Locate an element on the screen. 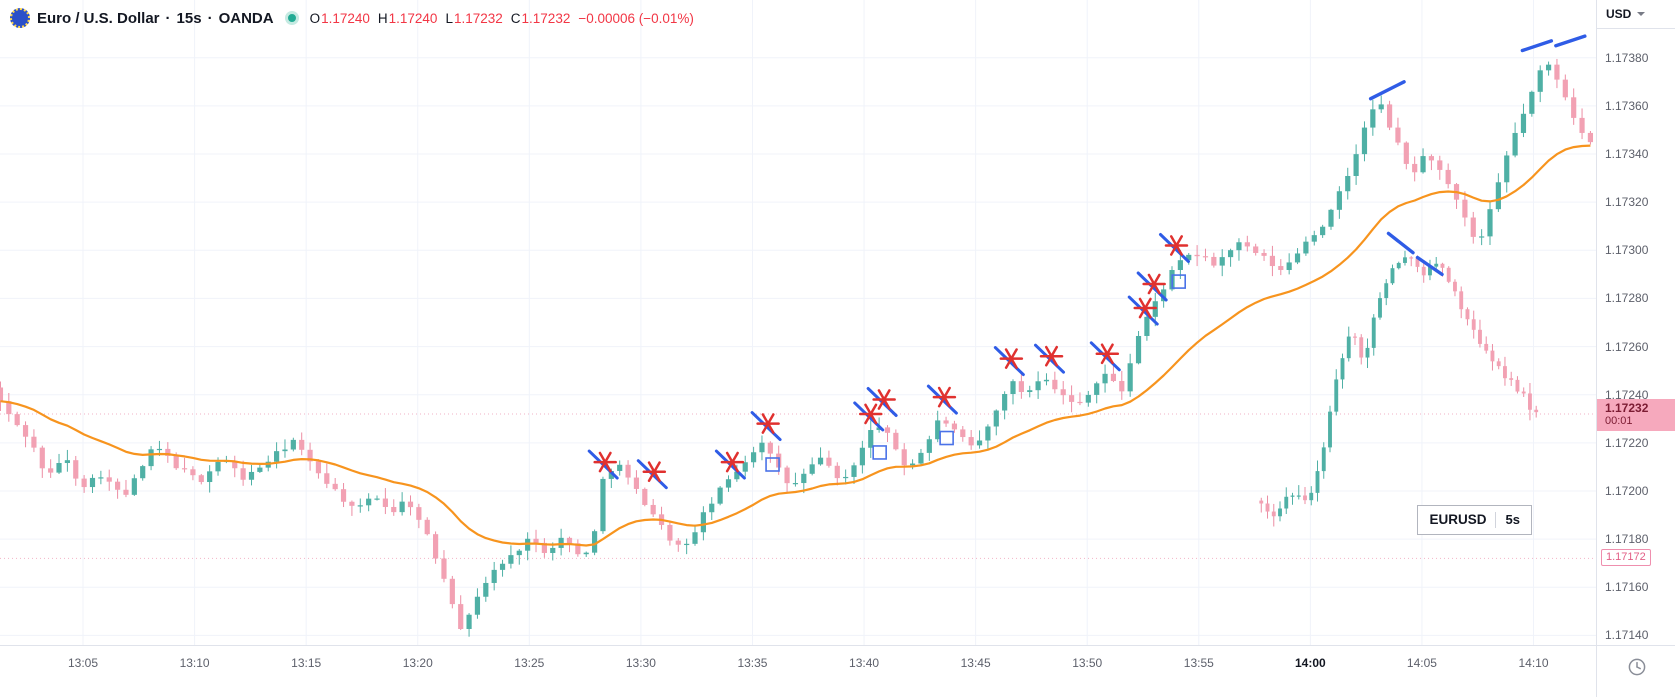  clock-icon is located at coordinates (1637, 667).